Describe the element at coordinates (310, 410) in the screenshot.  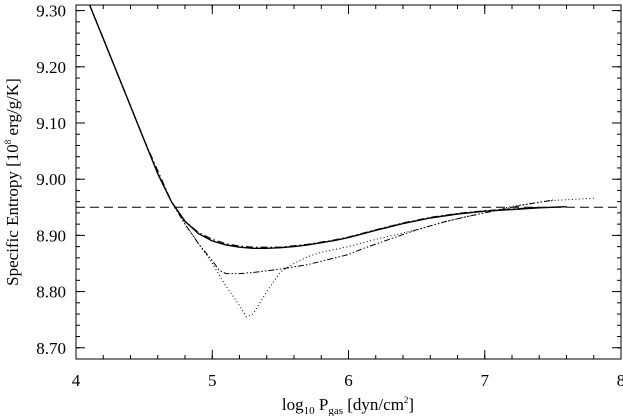
I see `x-axis-title-sub1: 10` at that location.